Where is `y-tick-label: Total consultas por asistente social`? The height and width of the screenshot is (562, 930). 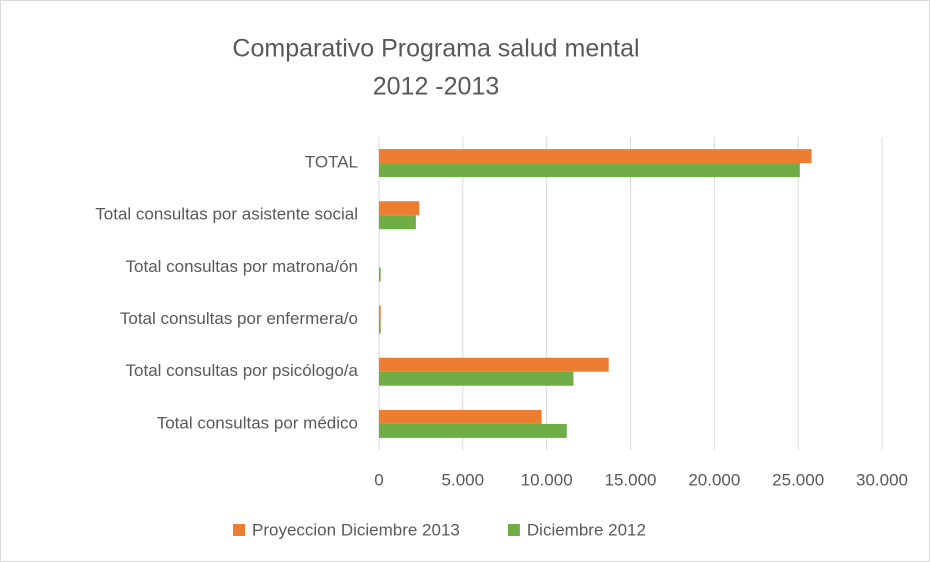
y-tick-label: Total consultas por asistente social is located at coordinates (226, 214).